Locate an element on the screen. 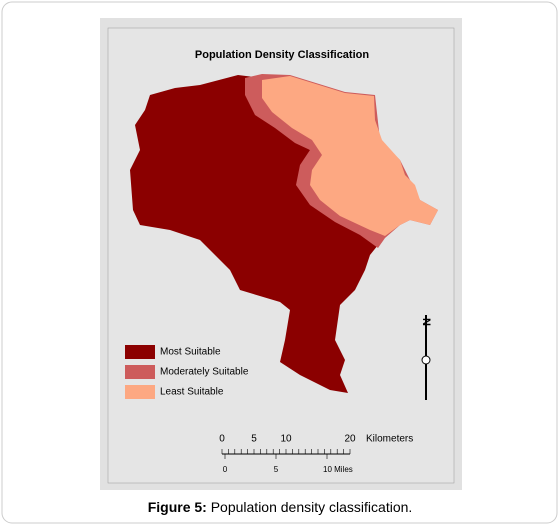  north-circle is located at coordinates (426, 360).